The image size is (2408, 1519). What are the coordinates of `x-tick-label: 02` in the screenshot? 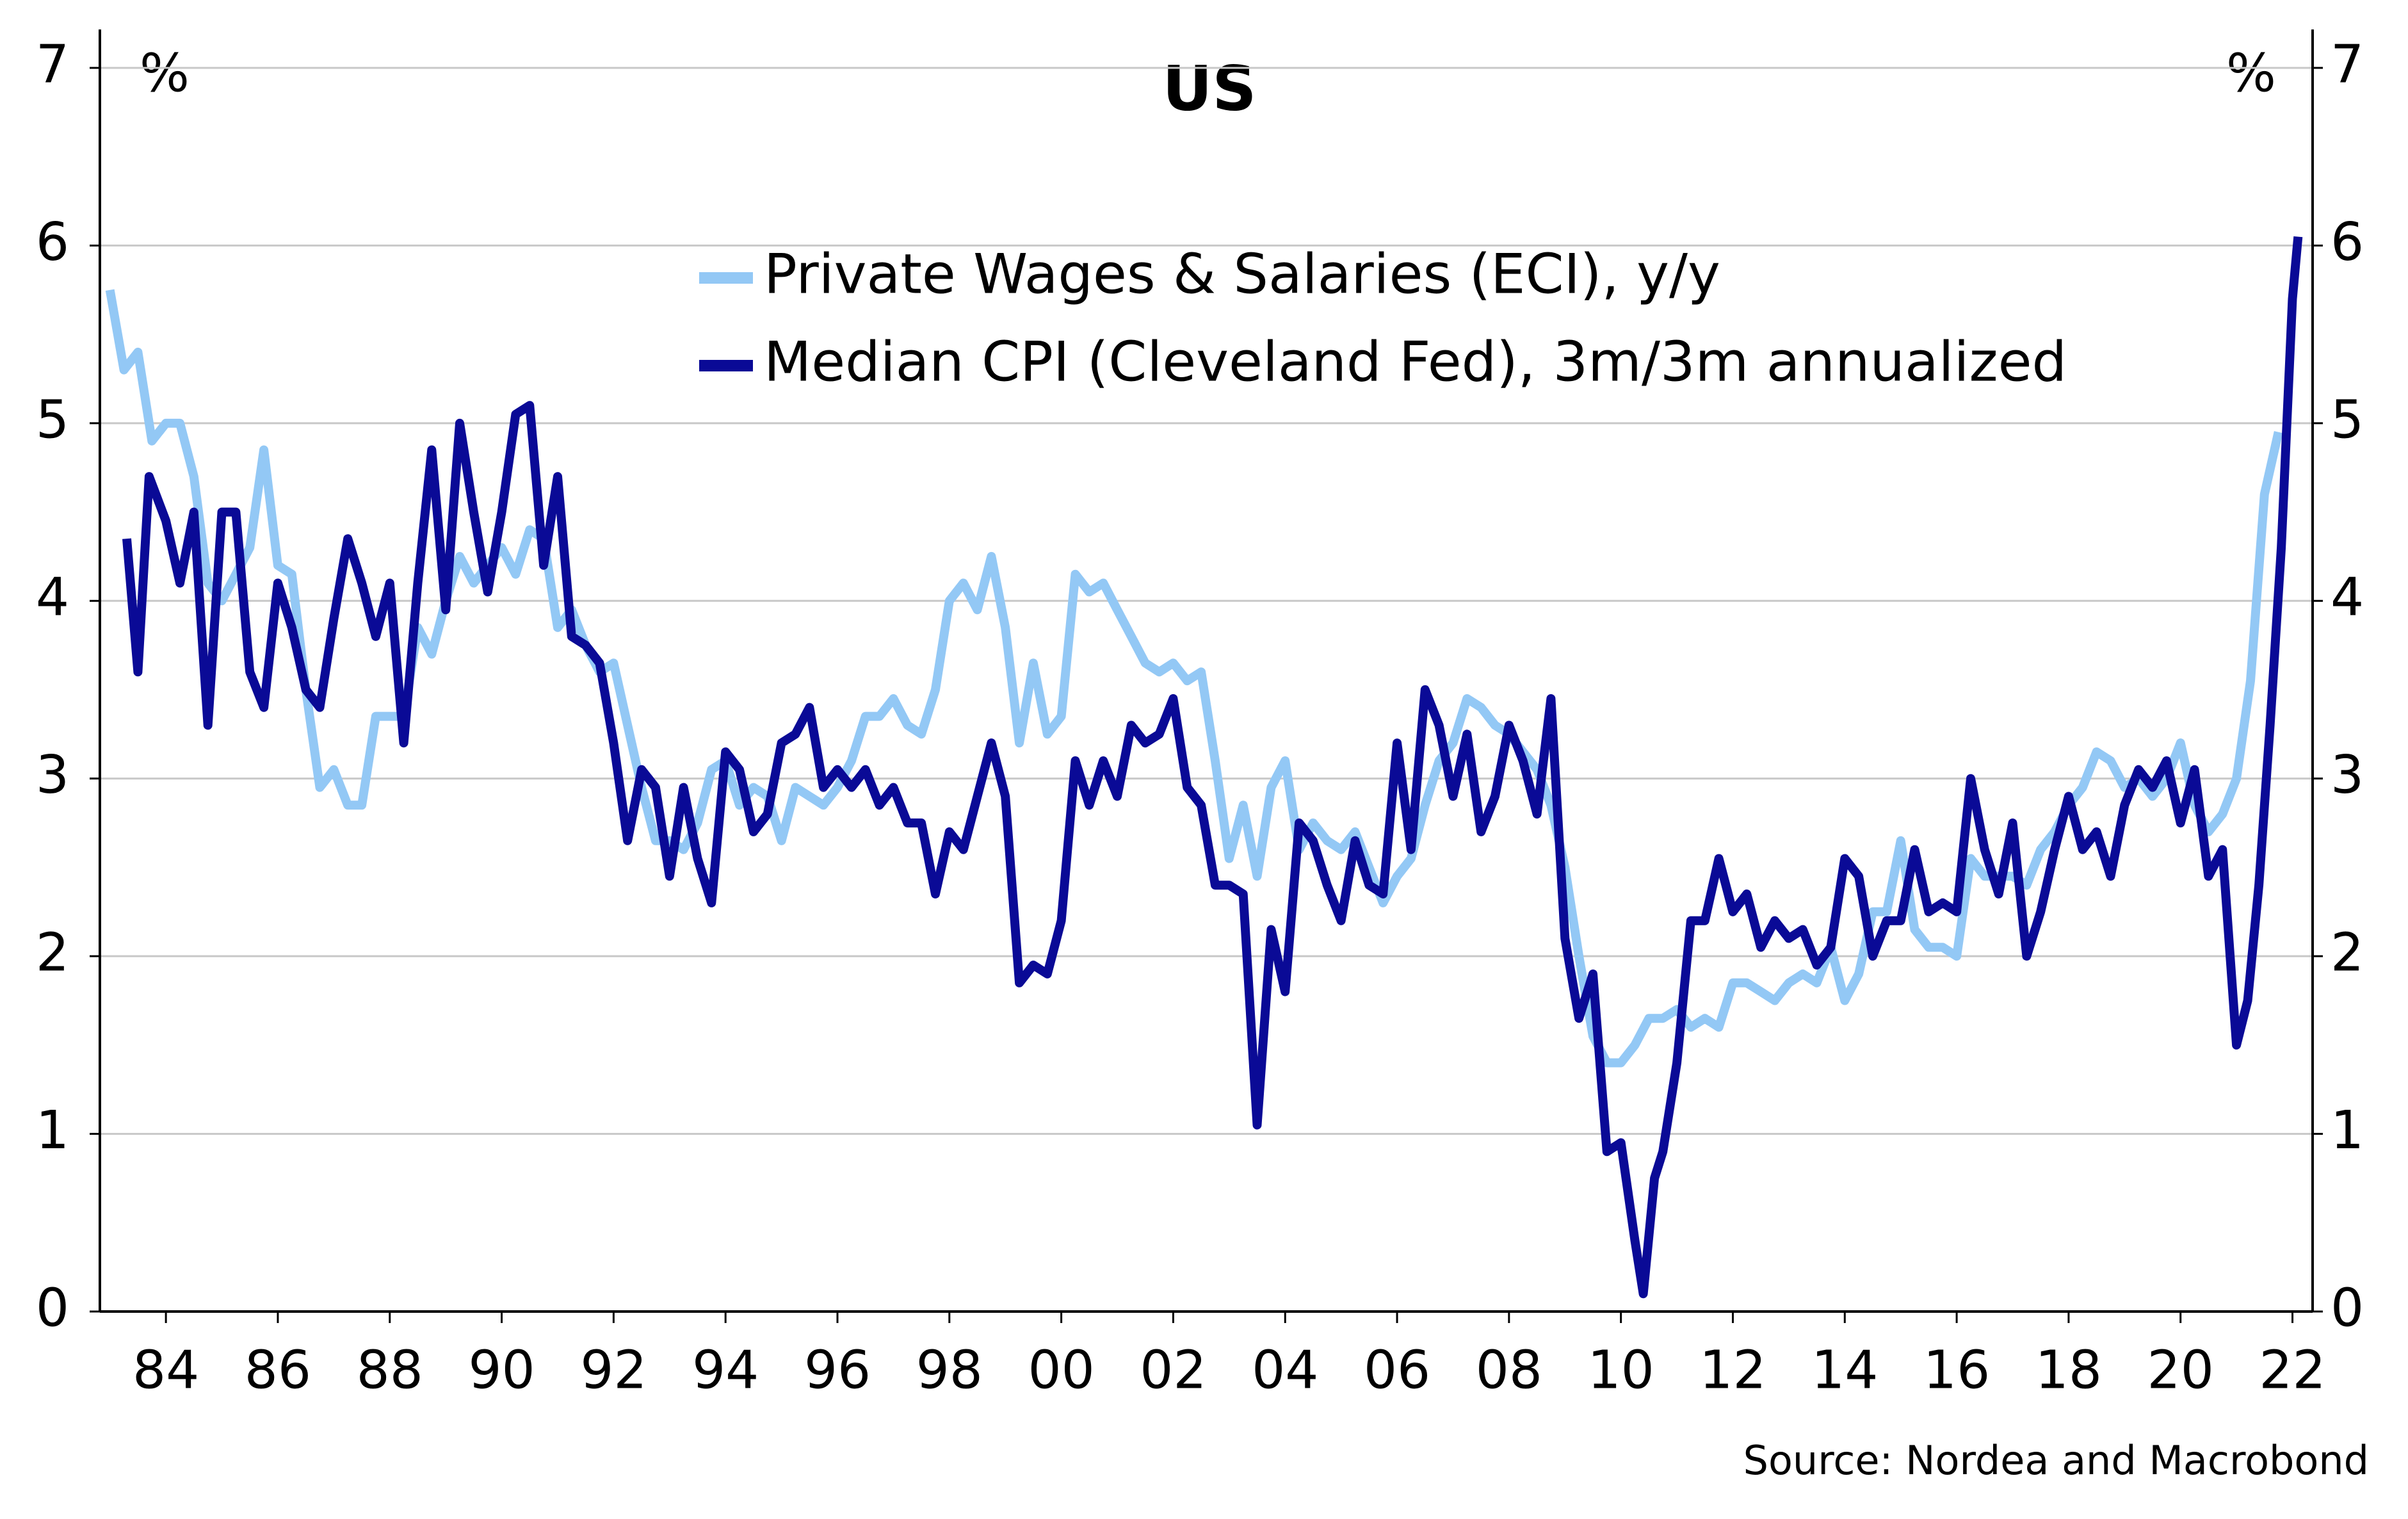 It's located at (1173, 1370).